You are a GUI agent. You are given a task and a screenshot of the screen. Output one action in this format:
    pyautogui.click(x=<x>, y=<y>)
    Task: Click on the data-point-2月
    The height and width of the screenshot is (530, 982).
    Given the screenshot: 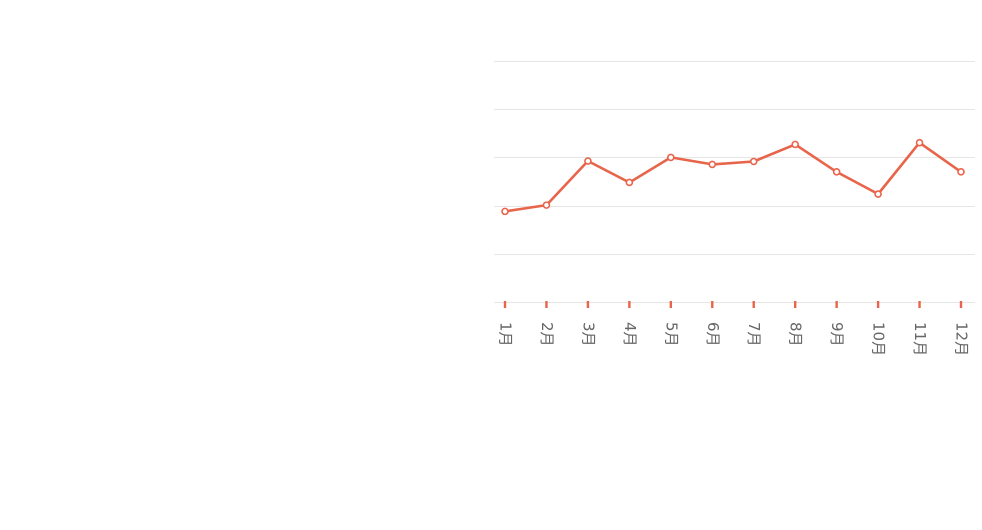 What is the action you would take?
    pyautogui.click(x=546, y=205)
    